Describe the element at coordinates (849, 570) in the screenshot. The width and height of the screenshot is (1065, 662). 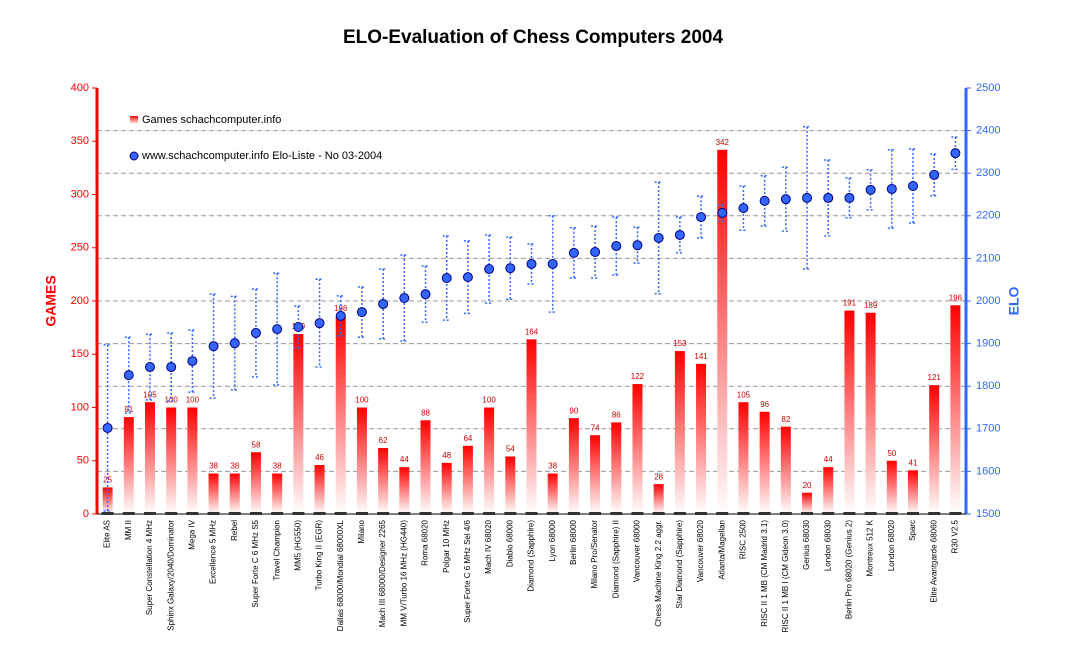
I see `x-tick-label: Berlin Pro 68020 (Genius 2)` at that location.